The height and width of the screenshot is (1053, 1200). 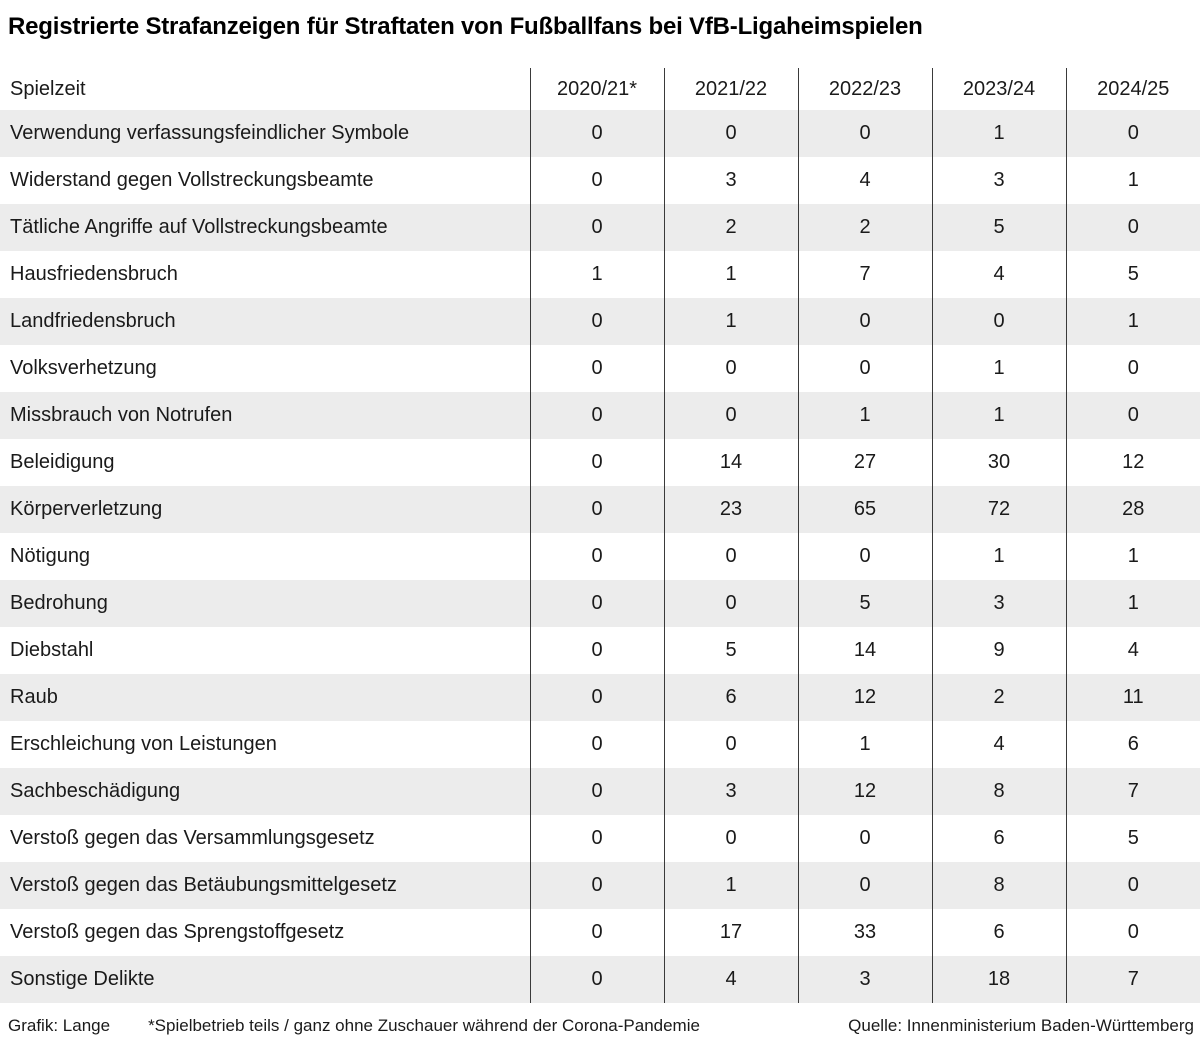 What do you see at coordinates (600, 415) in the screenshot?
I see `table-row: Missbrauch von Notrufen 0 0 1 1 0` at bounding box center [600, 415].